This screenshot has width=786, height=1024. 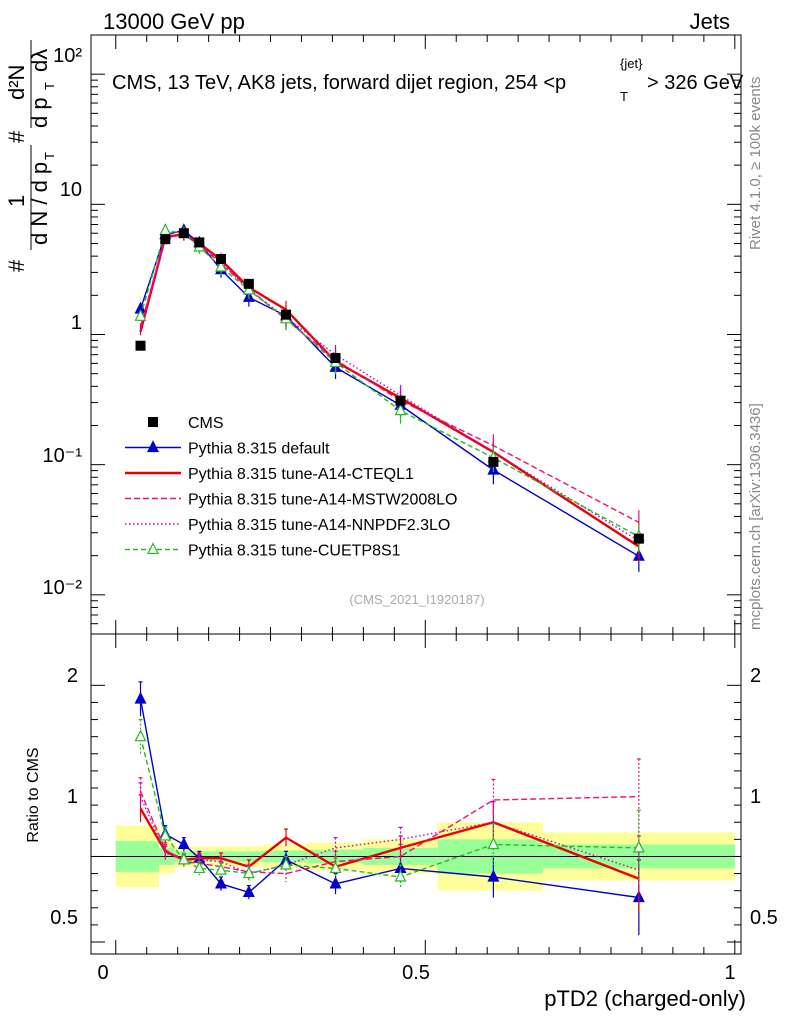 I want to click on ylabel-sub-t1: T, so click(x=49, y=156).